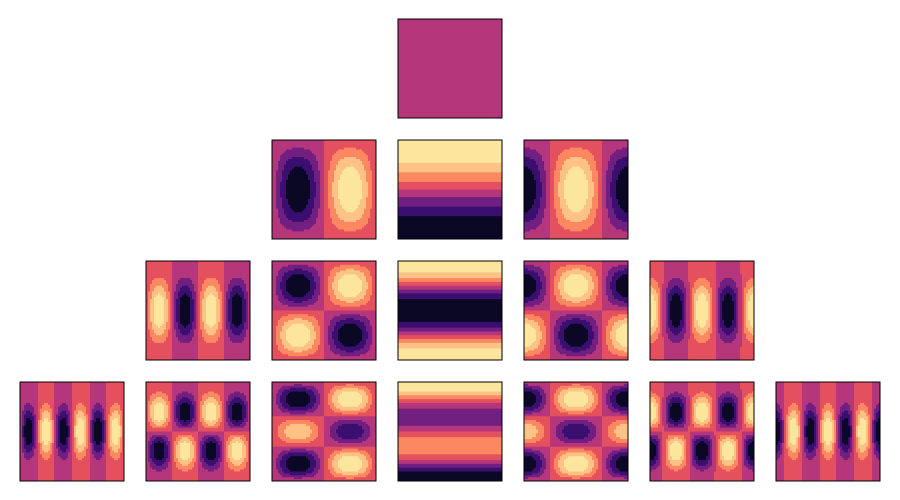  Describe the element at coordinates (450, 68) in the screenshot. I see `harmonic-panel-l0-m0` at that location.